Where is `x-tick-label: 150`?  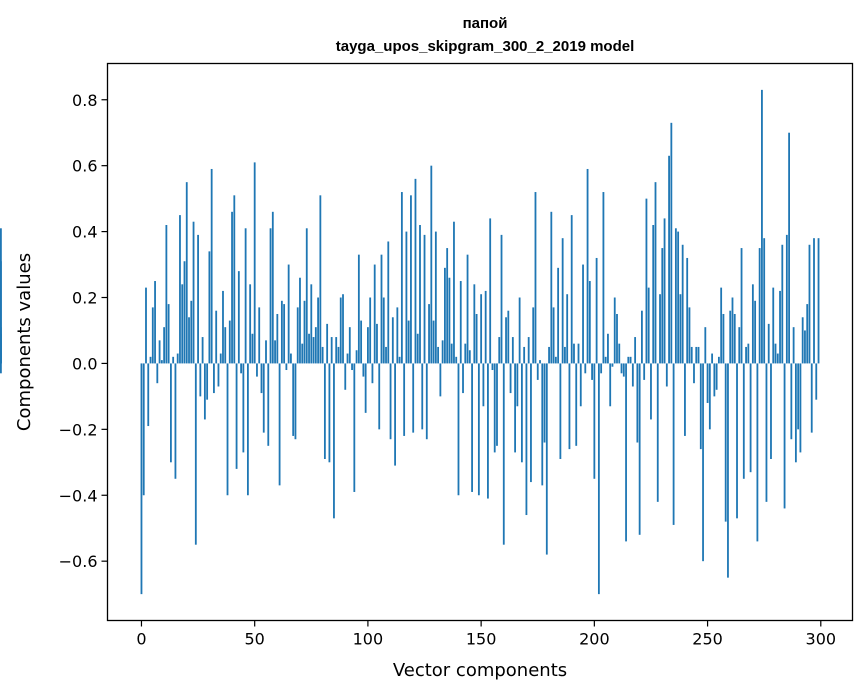 x-tick-label: 150 is located at coordinates (481, 639).